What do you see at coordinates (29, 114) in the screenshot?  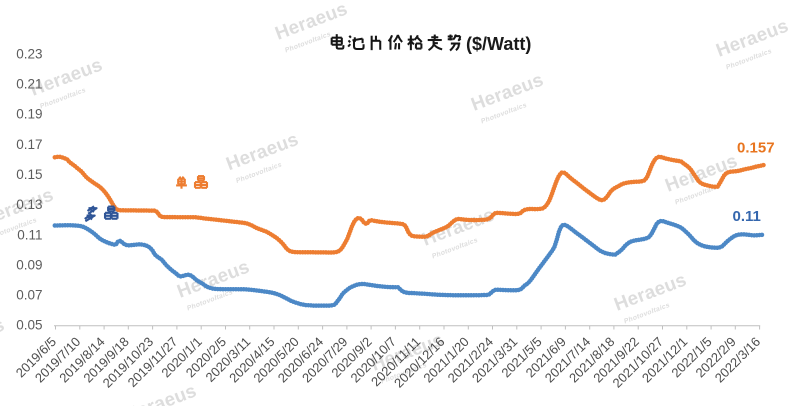 I see `svg-text: 0.19` at bounding box center [29, 114].